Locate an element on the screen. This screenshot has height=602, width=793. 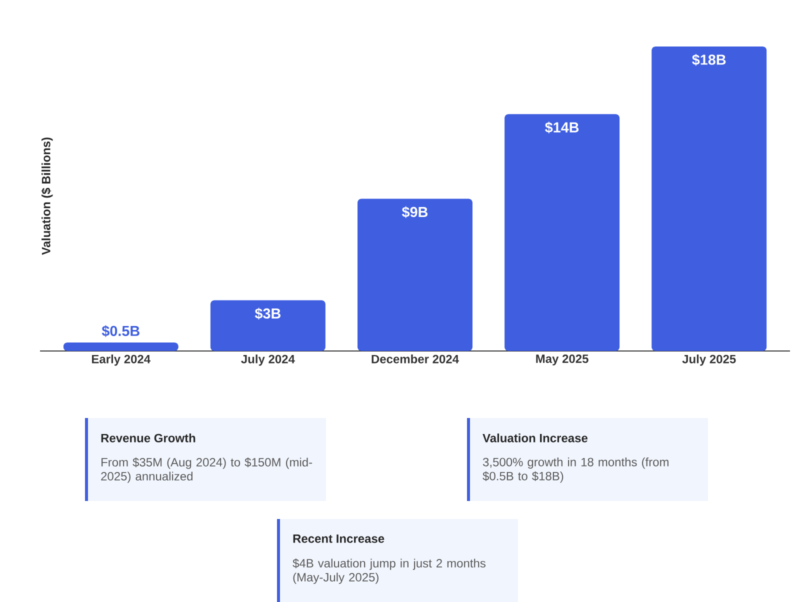
x-tick-label: July 2025 is located at coordinates (709, 360).